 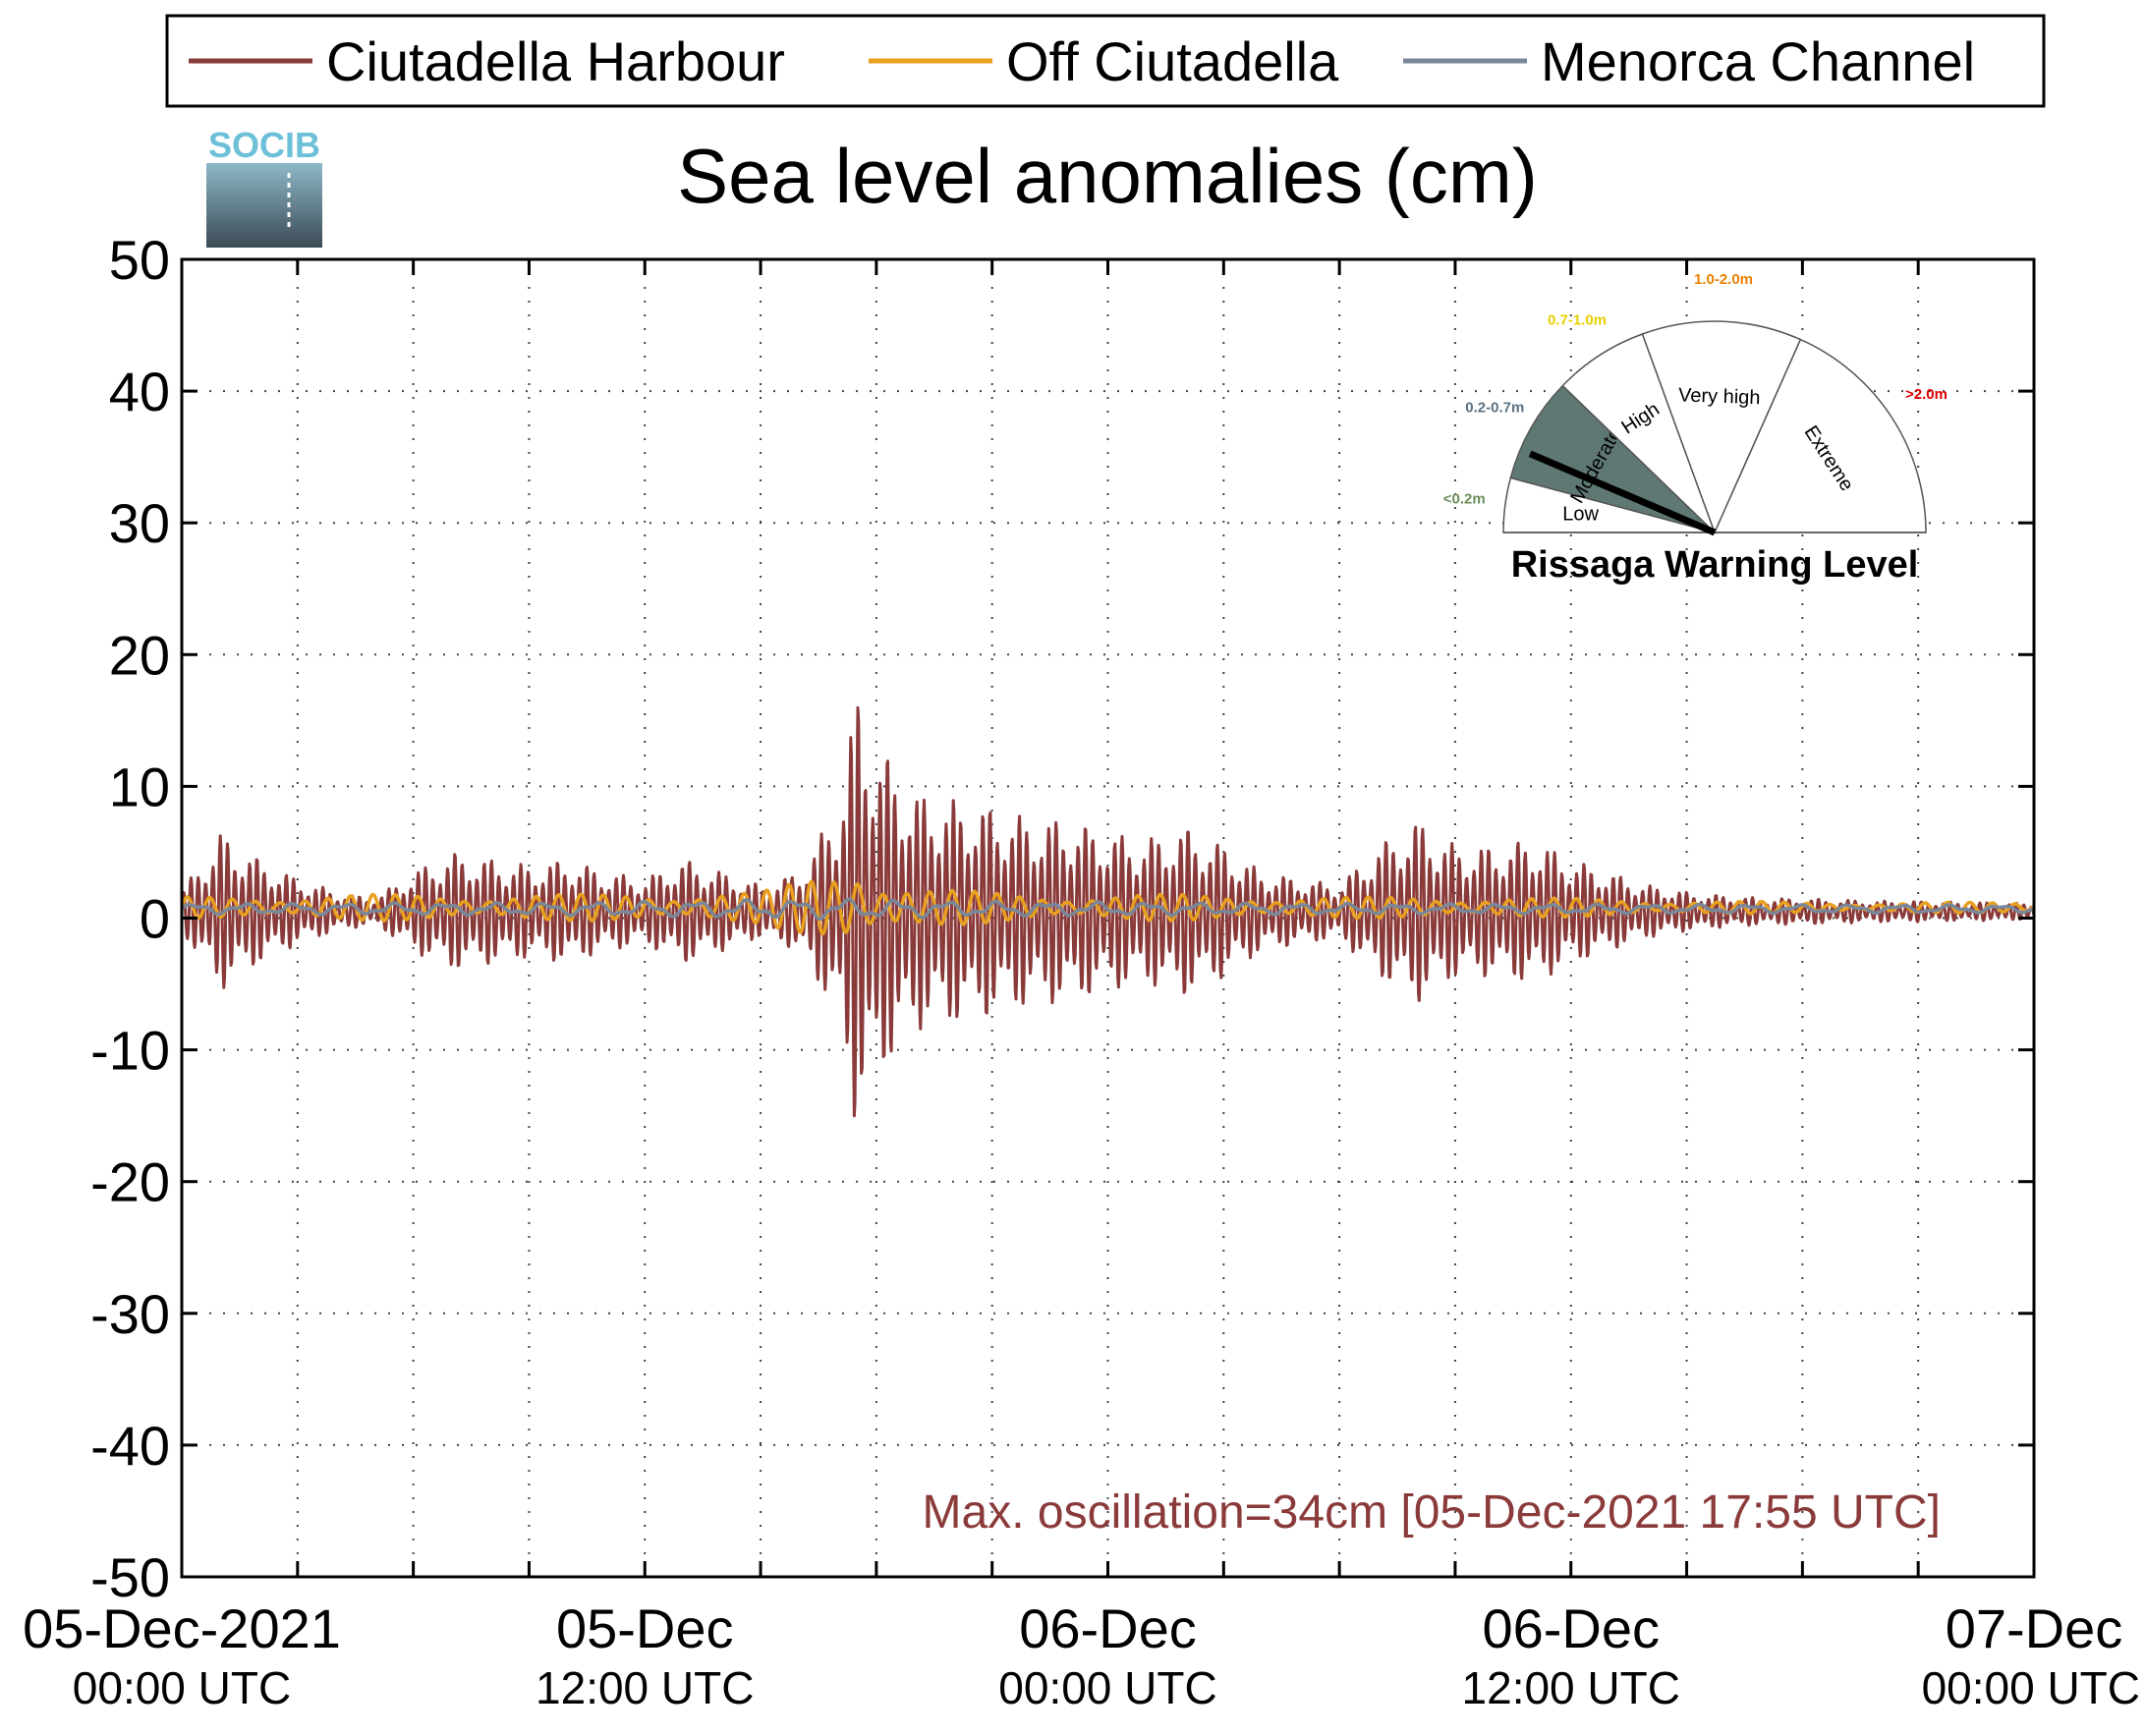 I want to click on gauge-sector-moderate, so click(x=1613, y=459).